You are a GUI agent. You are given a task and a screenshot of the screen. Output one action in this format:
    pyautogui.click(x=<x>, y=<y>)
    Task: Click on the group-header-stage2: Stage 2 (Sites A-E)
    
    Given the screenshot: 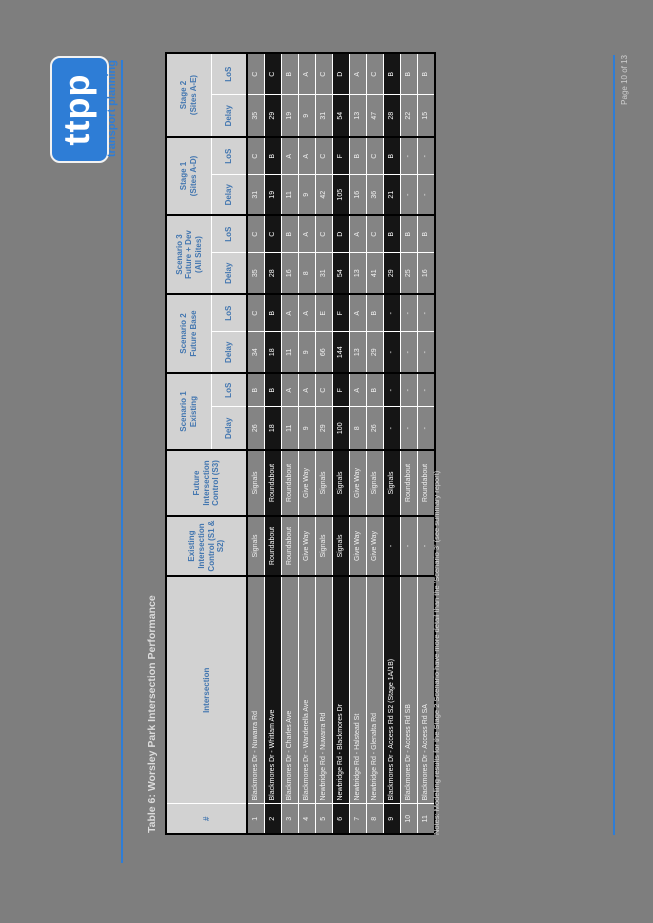 What is the action you would take?
    pyautogui.click(x=189, y=94)
    